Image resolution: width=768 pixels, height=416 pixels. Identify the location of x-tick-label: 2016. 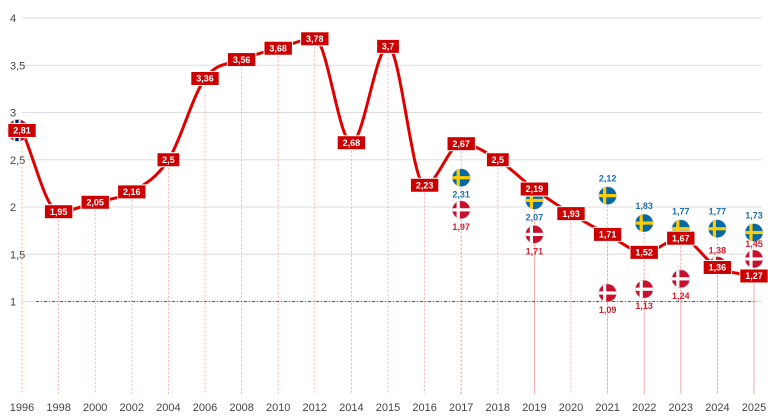
(424, 408).